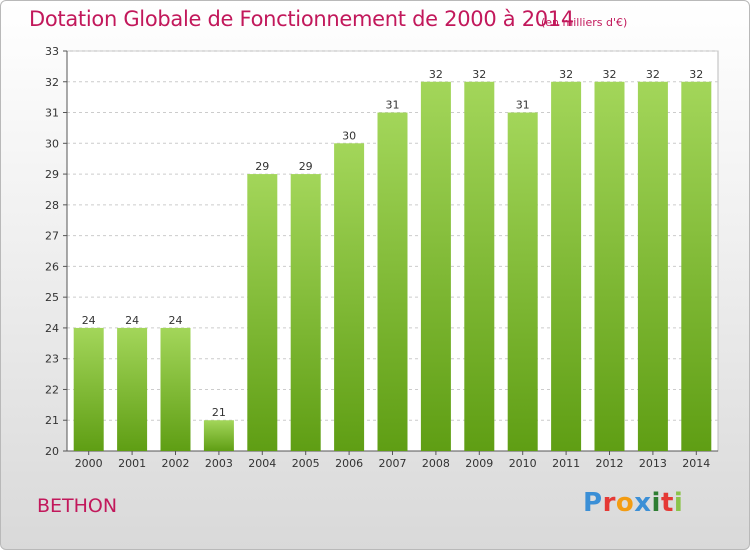 The image size is (750, 550). What do you see at coordinates (176, 463) in the screenshot?
I see `x-tick-label: 2002` at bounding box center [176, 463].